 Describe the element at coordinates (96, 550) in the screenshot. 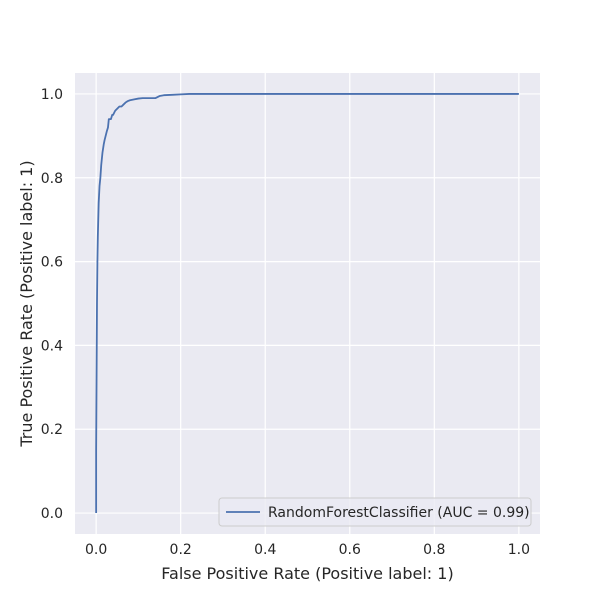

I see `x-tick-label: 0.0` at that location.